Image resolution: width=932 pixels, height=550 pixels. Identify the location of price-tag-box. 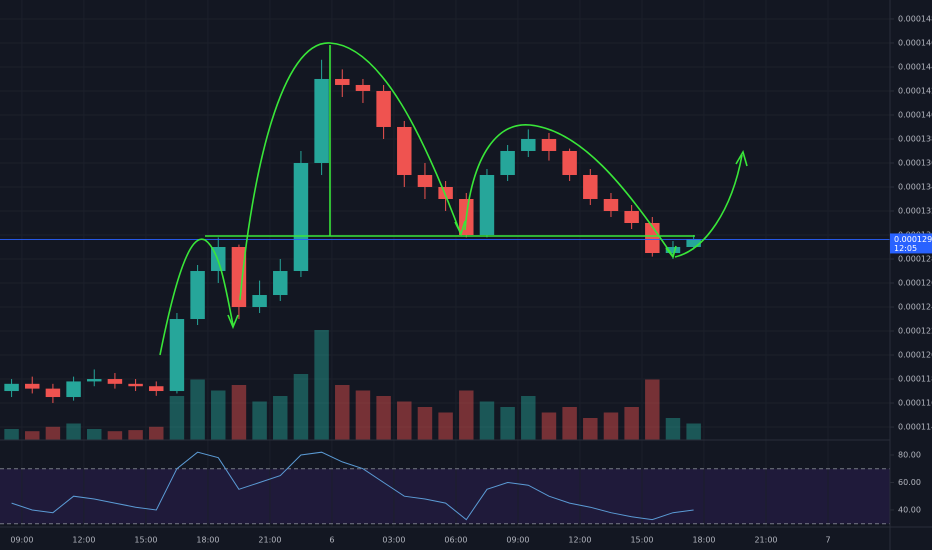
(911, 243).